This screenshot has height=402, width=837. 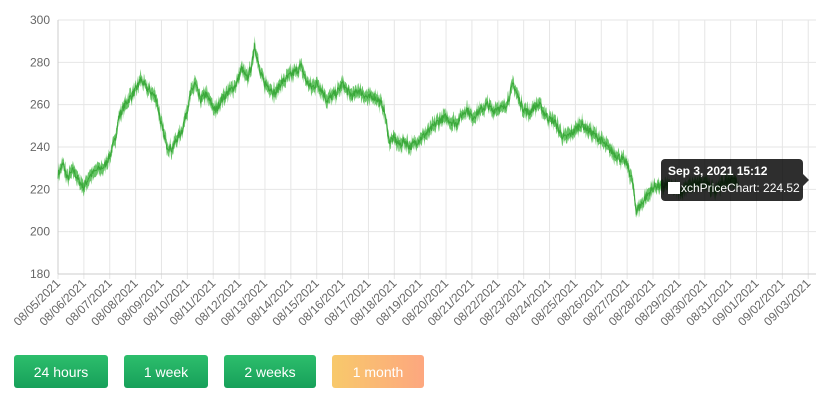 I want to click on y-tick-label: 240, so click(x=40, y=147).